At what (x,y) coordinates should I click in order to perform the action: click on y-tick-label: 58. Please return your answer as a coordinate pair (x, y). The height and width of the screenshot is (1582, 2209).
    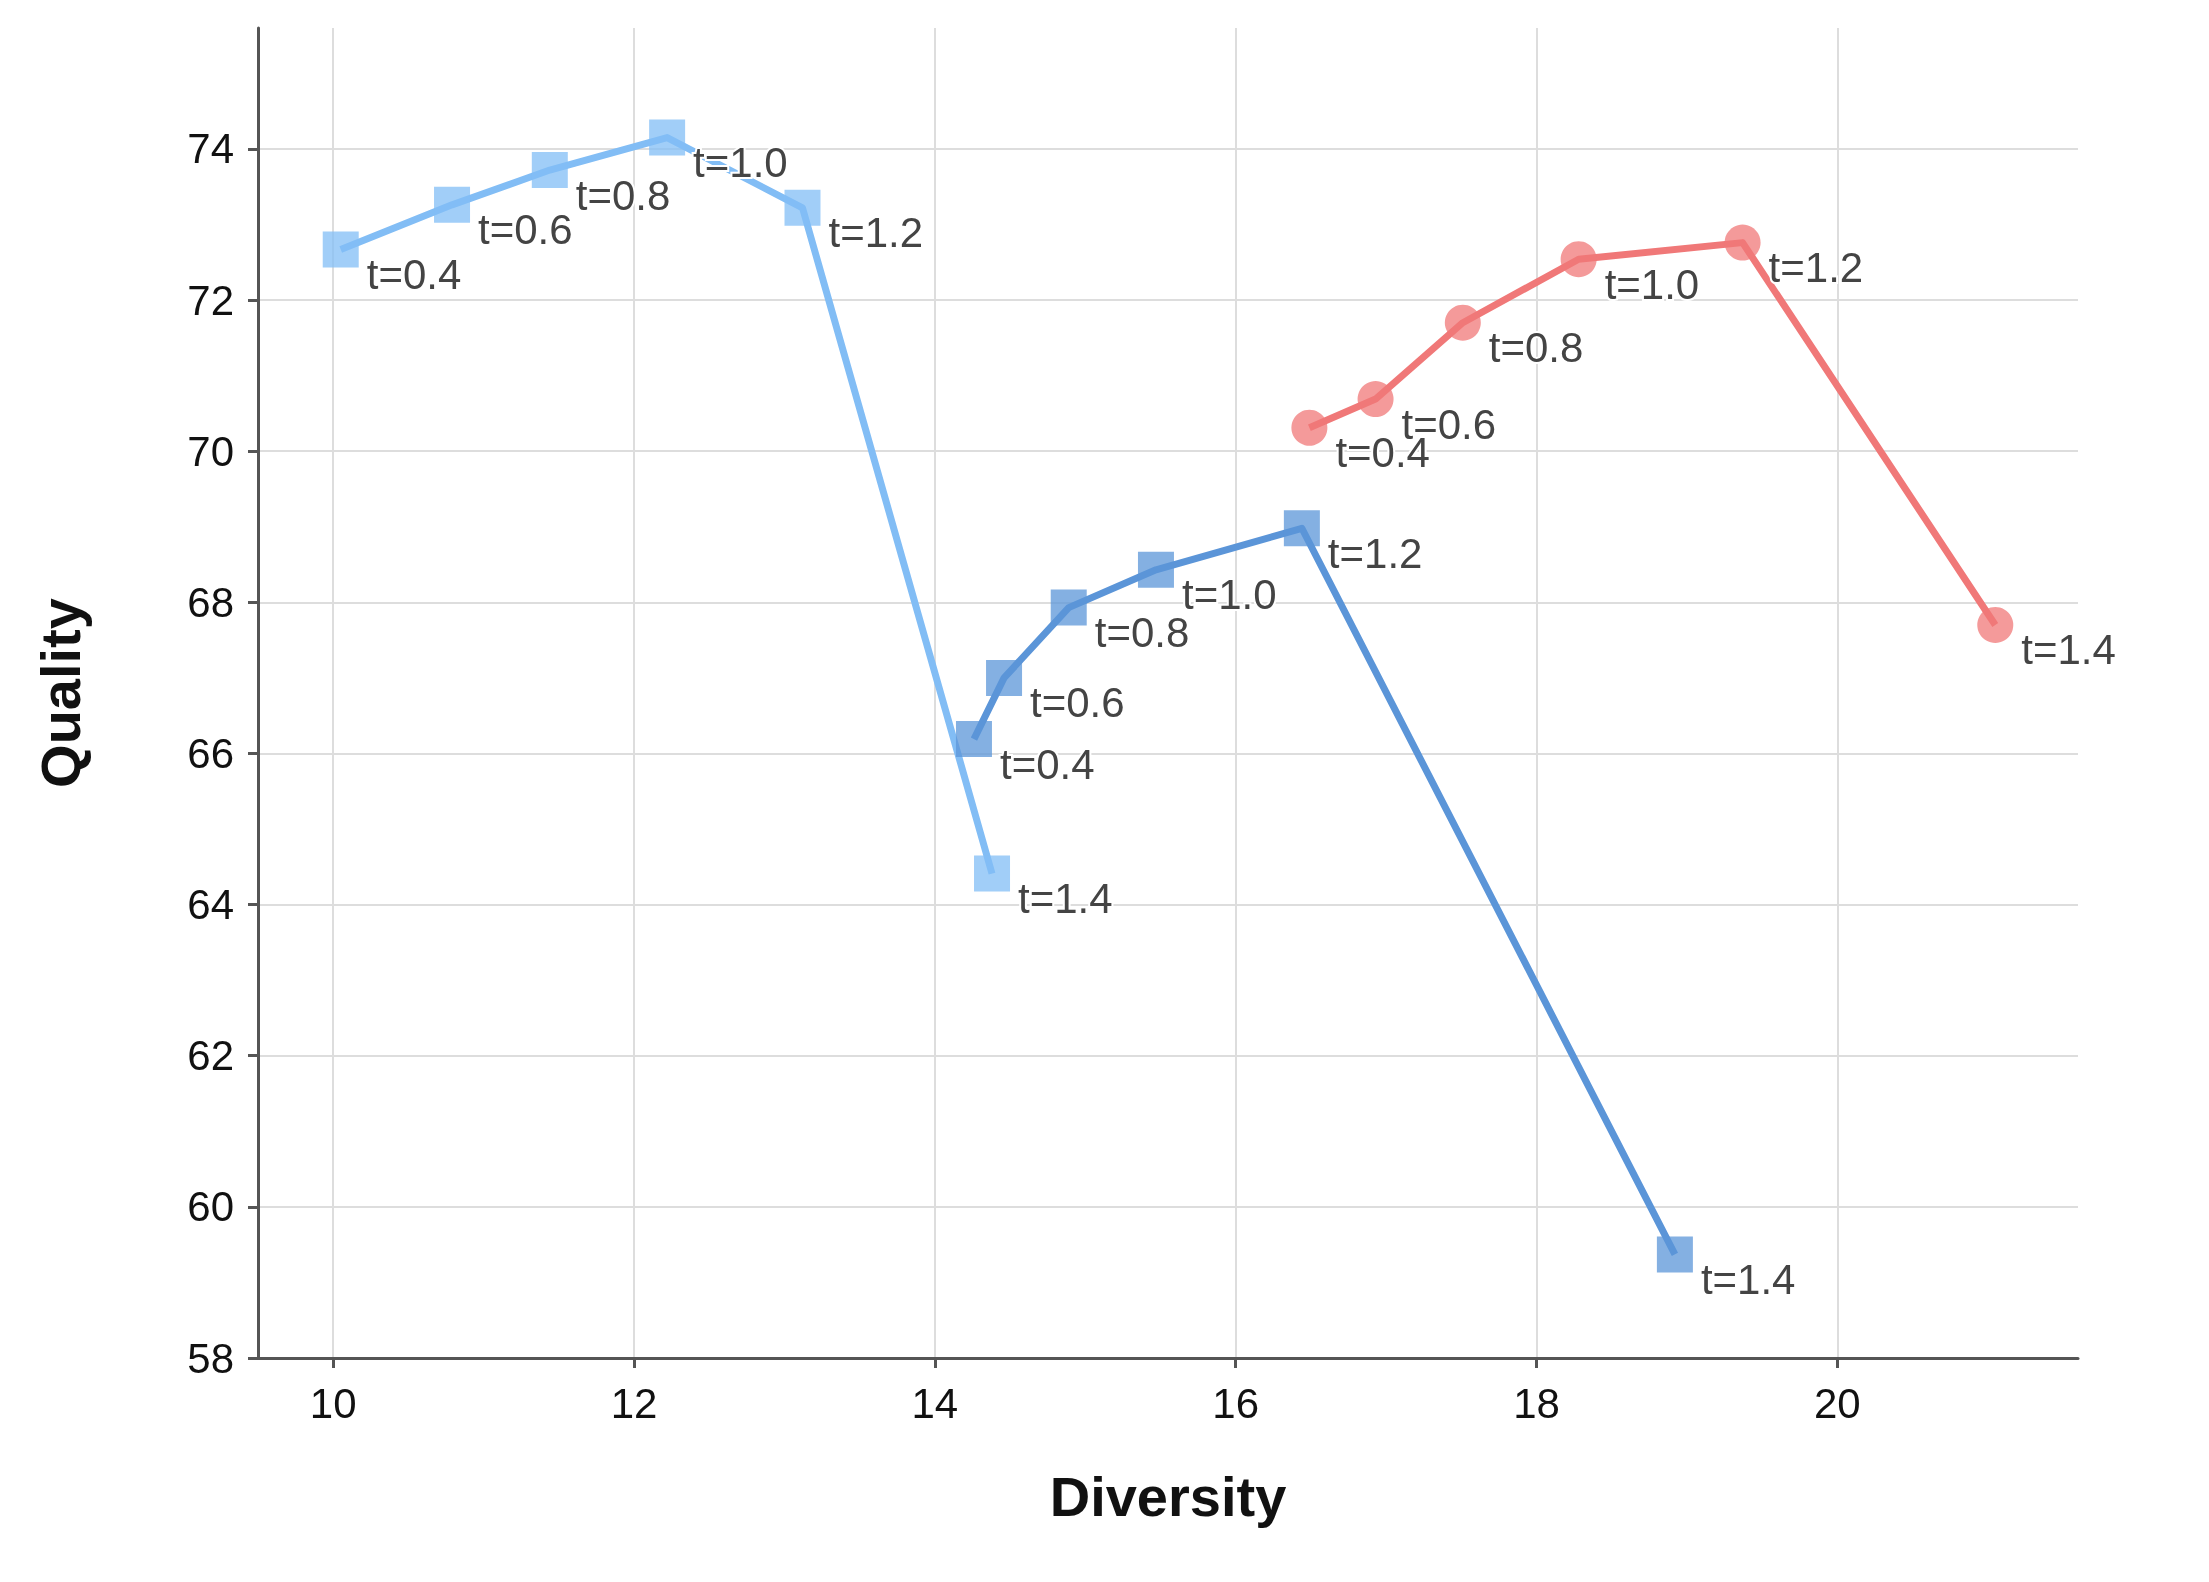
    Looking at the image, I should click on (210, 1358).